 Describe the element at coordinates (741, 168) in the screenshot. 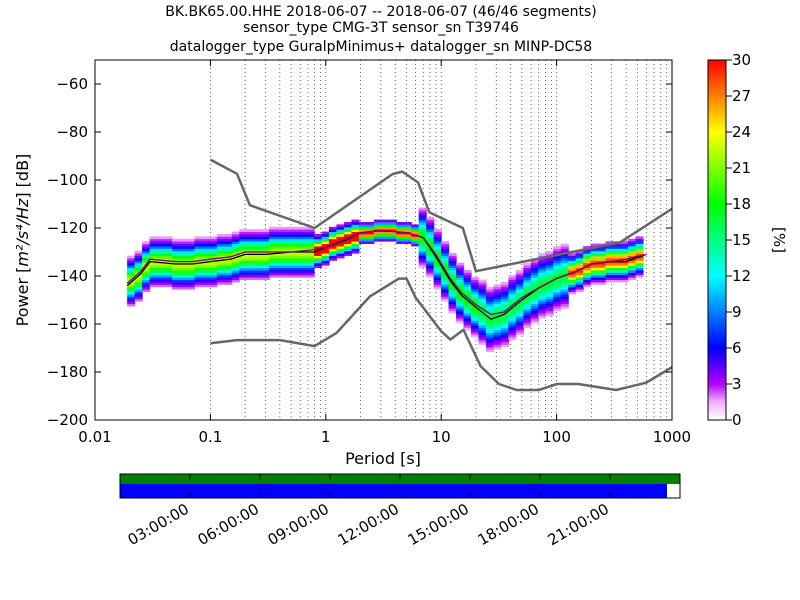

I see `colorbar-tick-label: 21` at that location.